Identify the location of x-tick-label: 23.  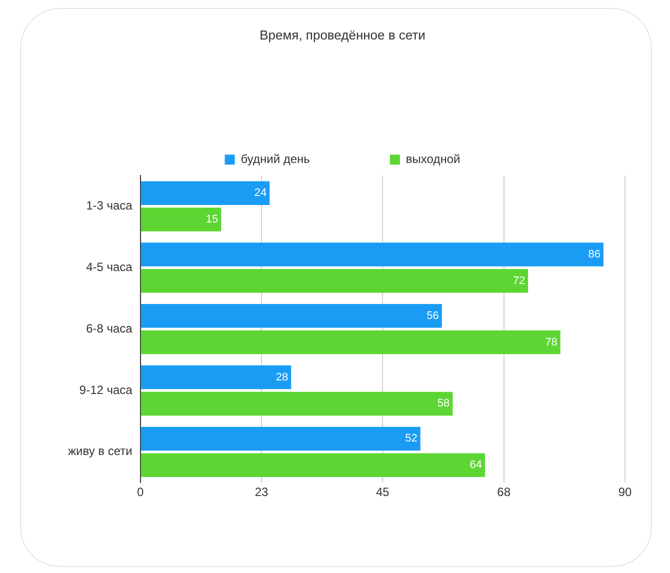
(261, 492).